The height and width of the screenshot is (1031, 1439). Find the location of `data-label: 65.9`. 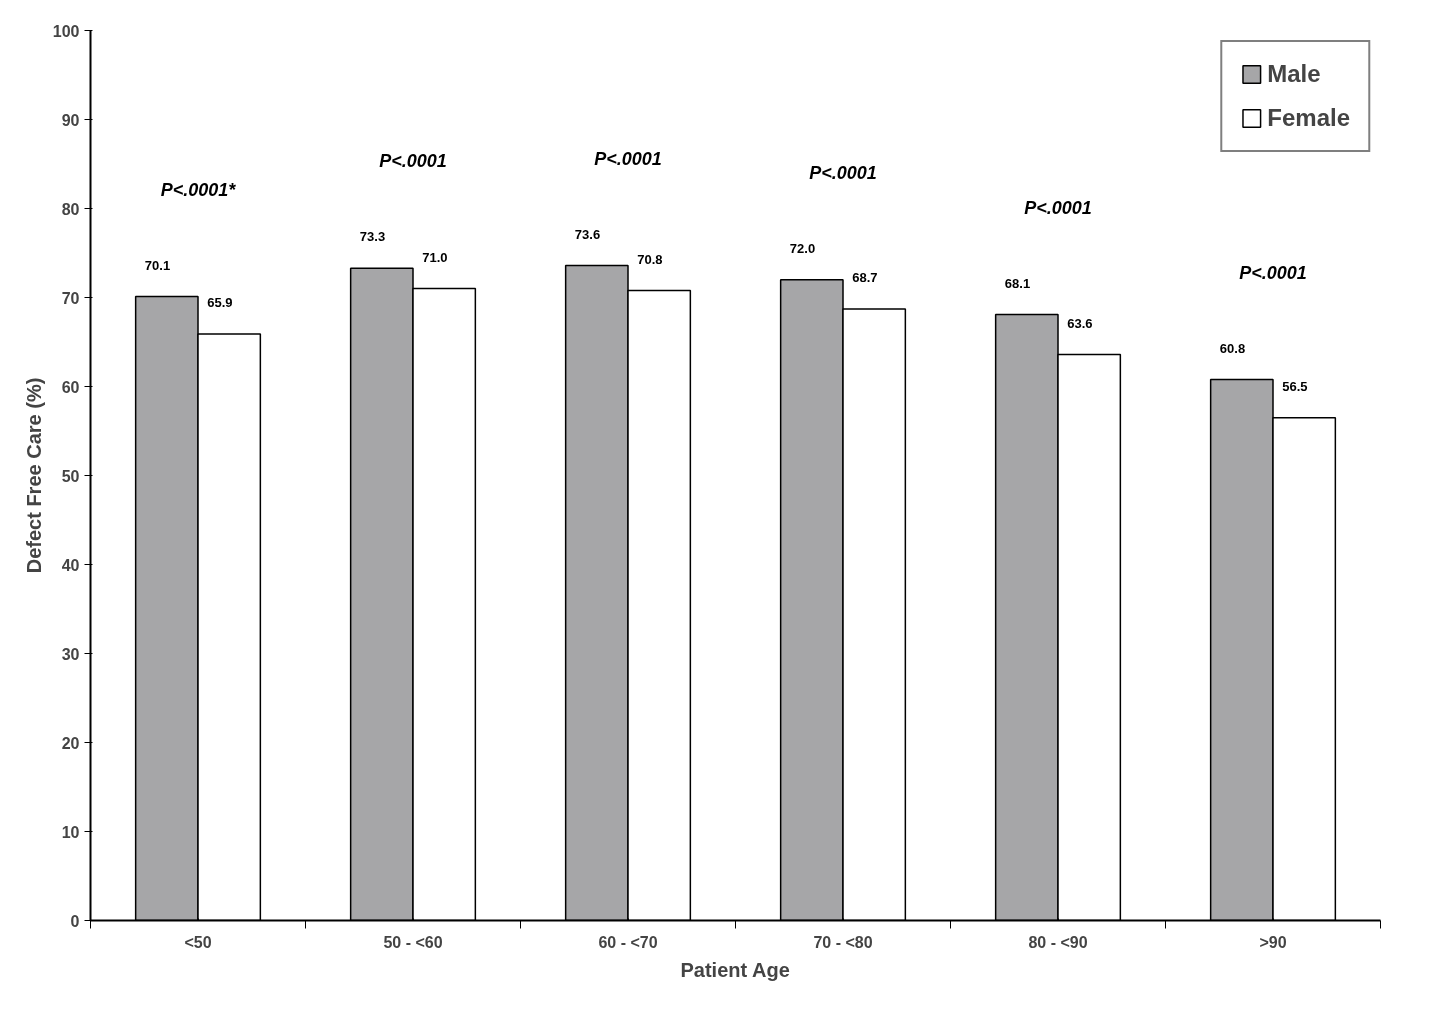

data-label: 65.9 is located at coordinates (220, 303).